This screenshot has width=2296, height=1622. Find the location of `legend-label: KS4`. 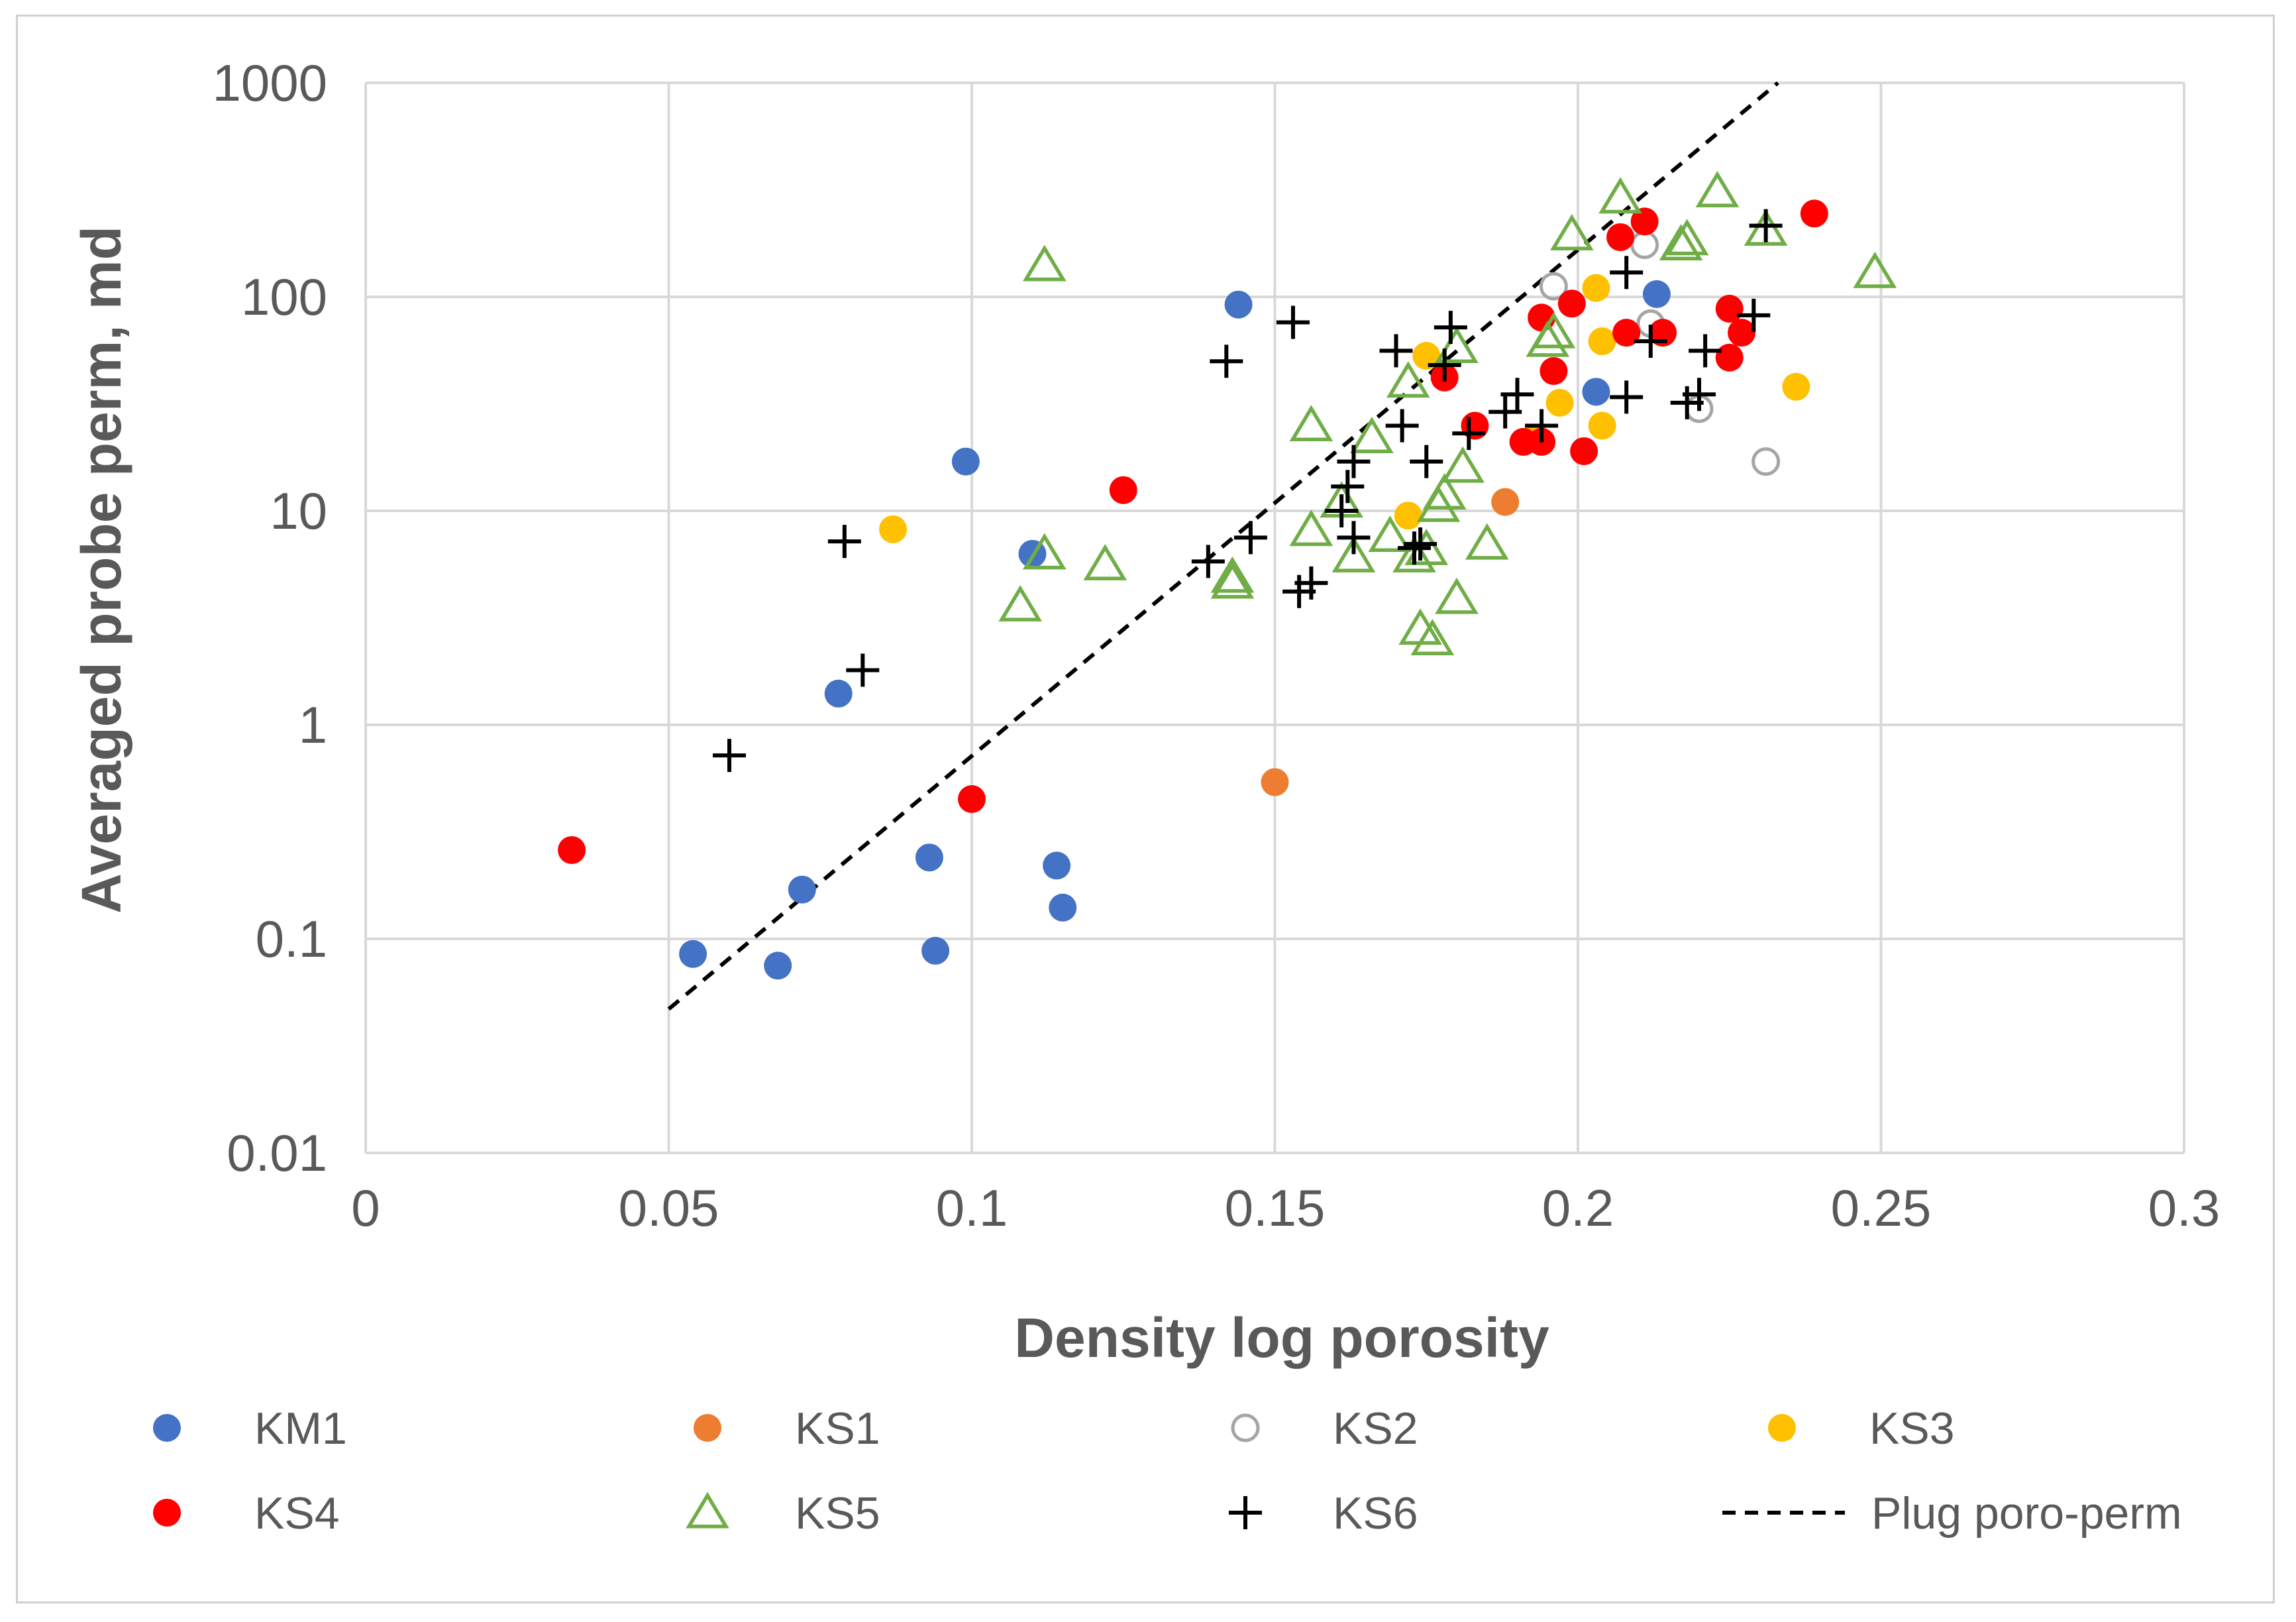

legend-label: KS4 is located at coordinates (297, 1513).